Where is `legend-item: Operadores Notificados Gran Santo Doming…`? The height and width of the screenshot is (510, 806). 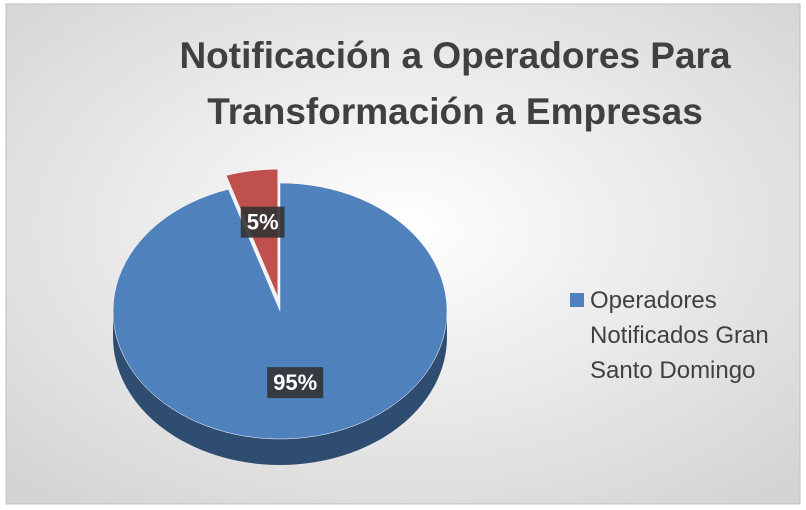
legend-item: Operadores Notificados Gran Santo Doming… is located at coordinates (682, 335).